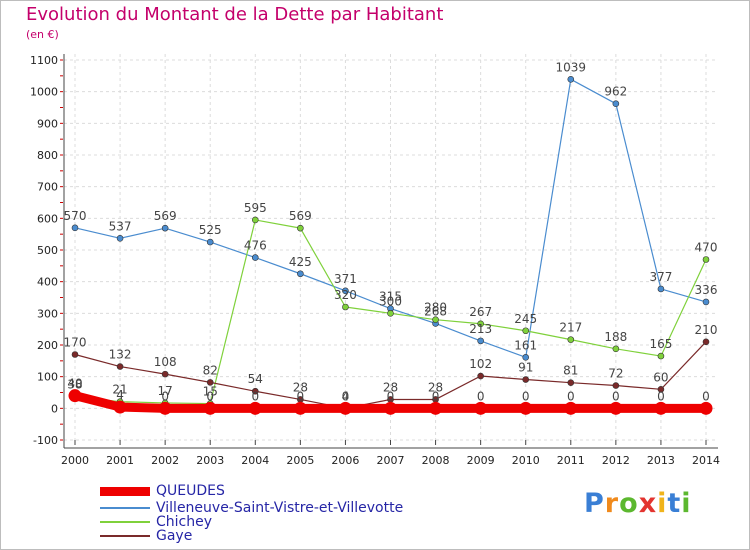  Describe the element at coordinates (165, 362) in the screenshot. I see `data-label-gaye: 108` at that location.